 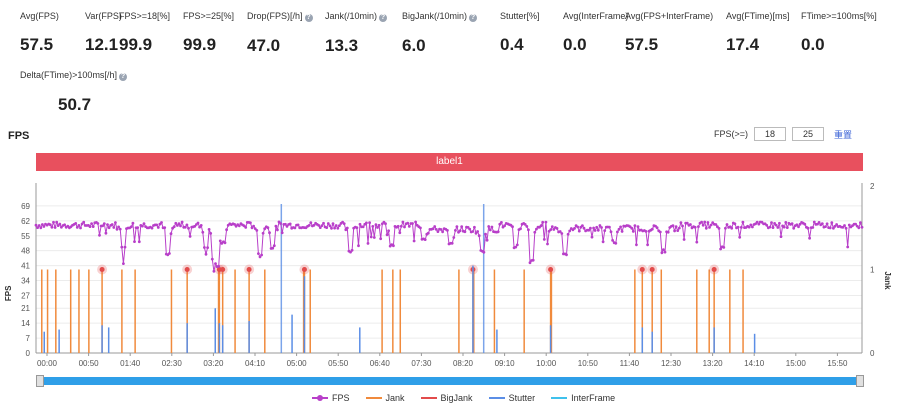 What do you see at coordinates (145, 16) in the screenshot?
I see `stat-label: FPS>=18[%]` at bounding box center [145, 16].